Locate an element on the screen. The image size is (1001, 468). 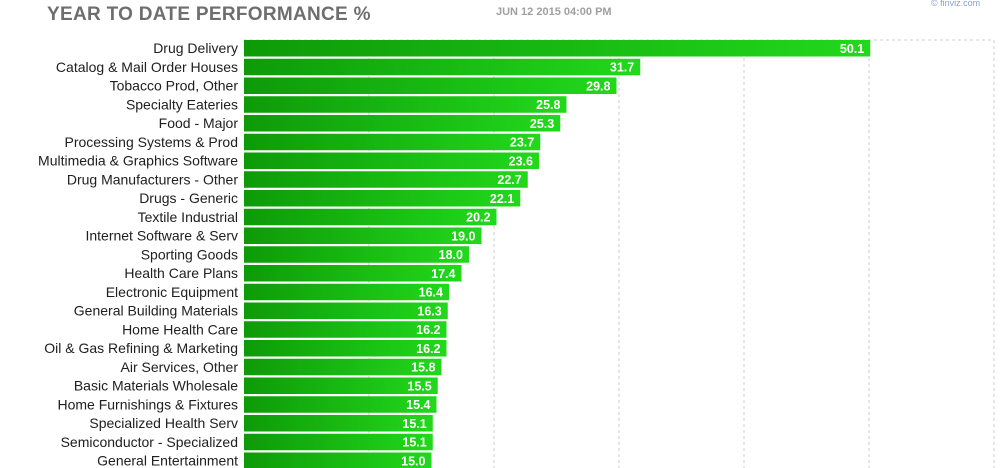
bar-value-label: 31.7 is located at coordinates (622, 68).